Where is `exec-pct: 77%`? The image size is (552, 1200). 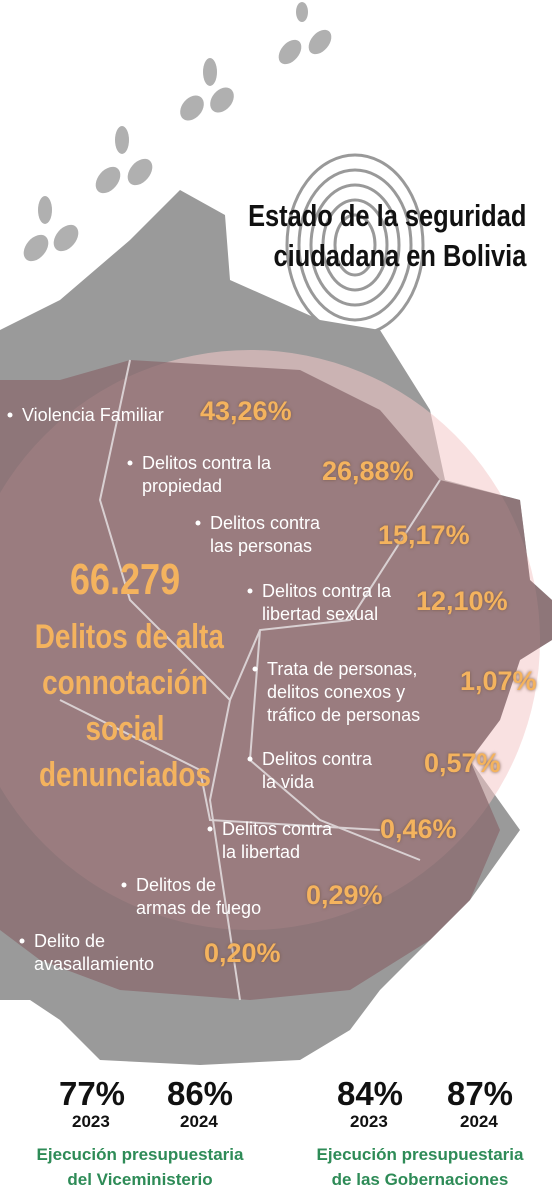 exec-pct: 77% is located at coordinates (92, 1093).